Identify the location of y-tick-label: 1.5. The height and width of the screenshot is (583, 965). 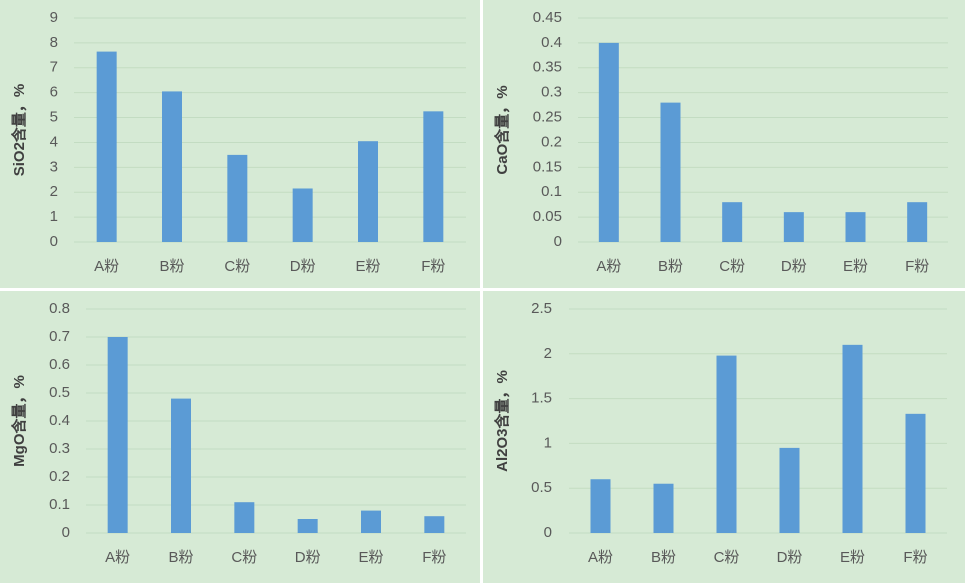
(541, 398).